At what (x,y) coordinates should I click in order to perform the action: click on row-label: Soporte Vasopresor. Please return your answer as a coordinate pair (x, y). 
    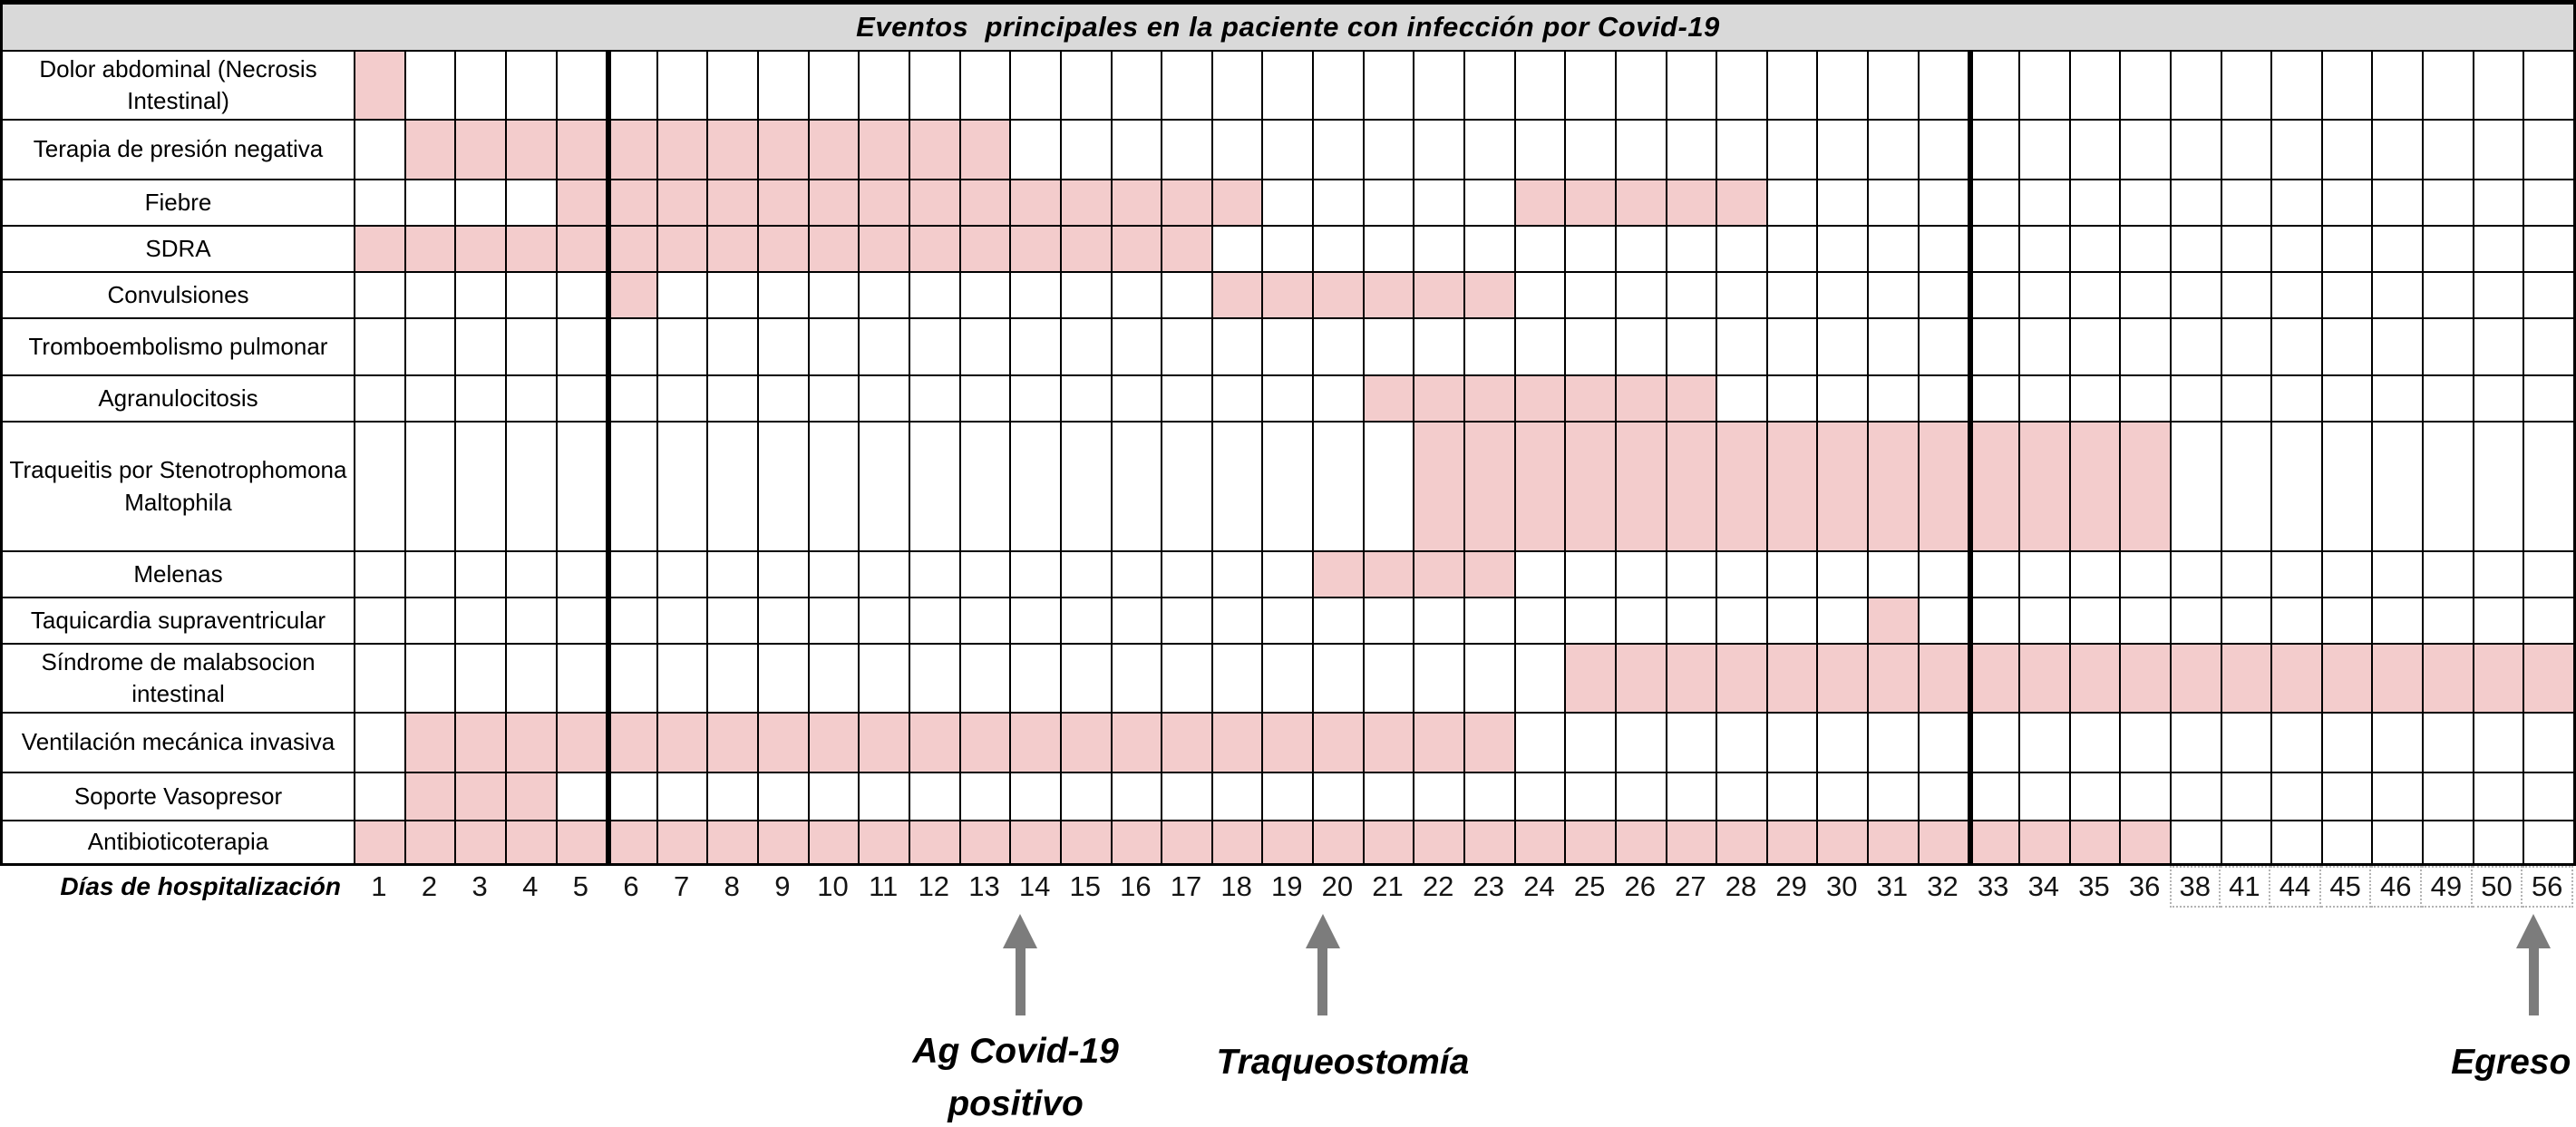
    Looking at the image, I should click on (178, 796).